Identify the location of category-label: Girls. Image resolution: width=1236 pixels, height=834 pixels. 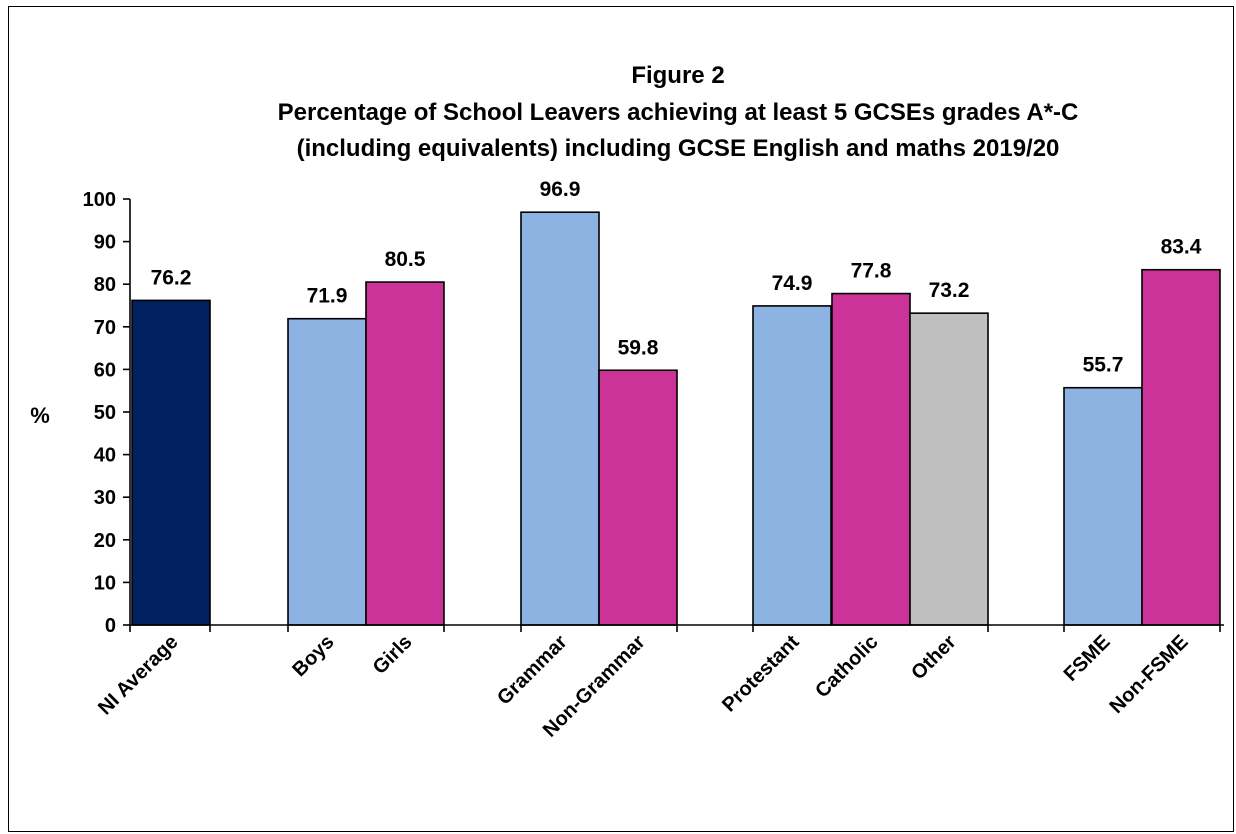
(393, 655).